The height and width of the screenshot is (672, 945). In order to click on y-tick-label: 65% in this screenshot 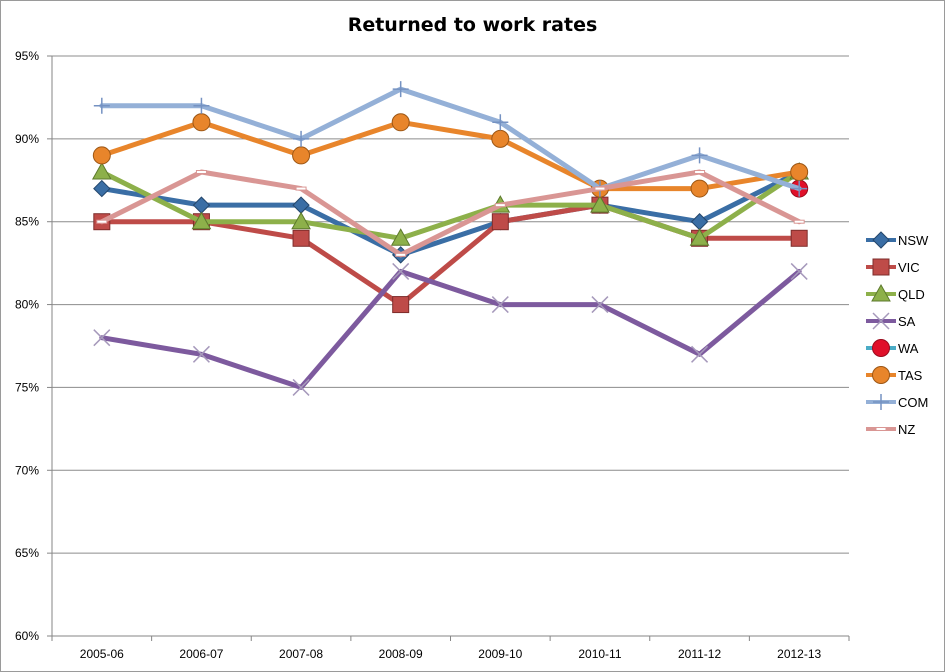, I will do `click(27, 553)`.